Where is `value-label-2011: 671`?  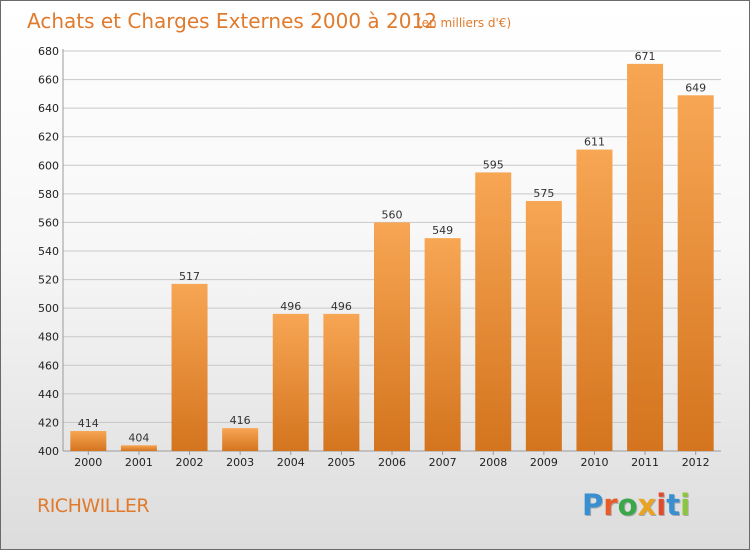
value-label-2011: 671 is located at coordinates (645, 56).